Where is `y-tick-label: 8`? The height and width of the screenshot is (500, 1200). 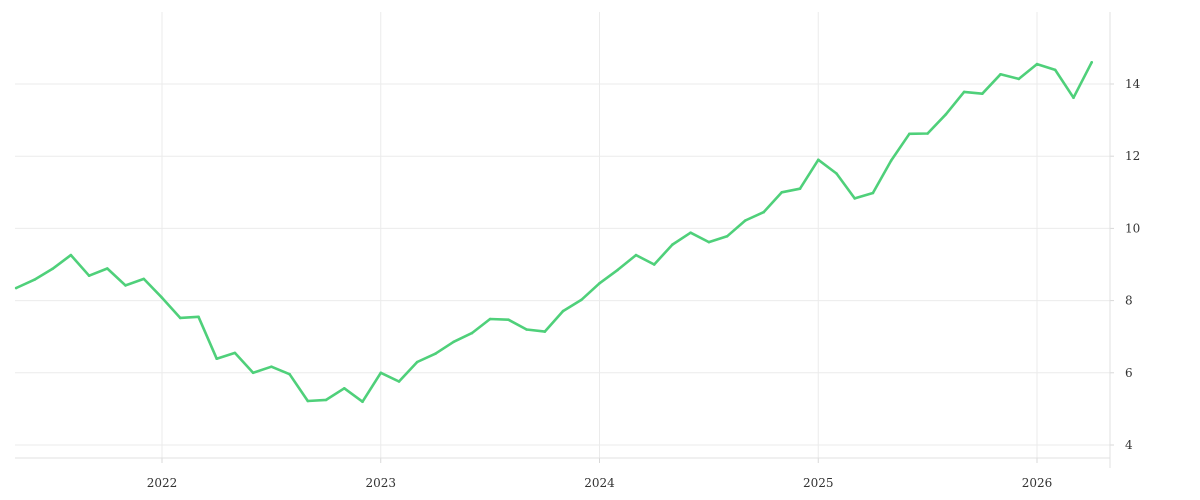 y-tick-label: 8 is located at coordinates (1129, 301).